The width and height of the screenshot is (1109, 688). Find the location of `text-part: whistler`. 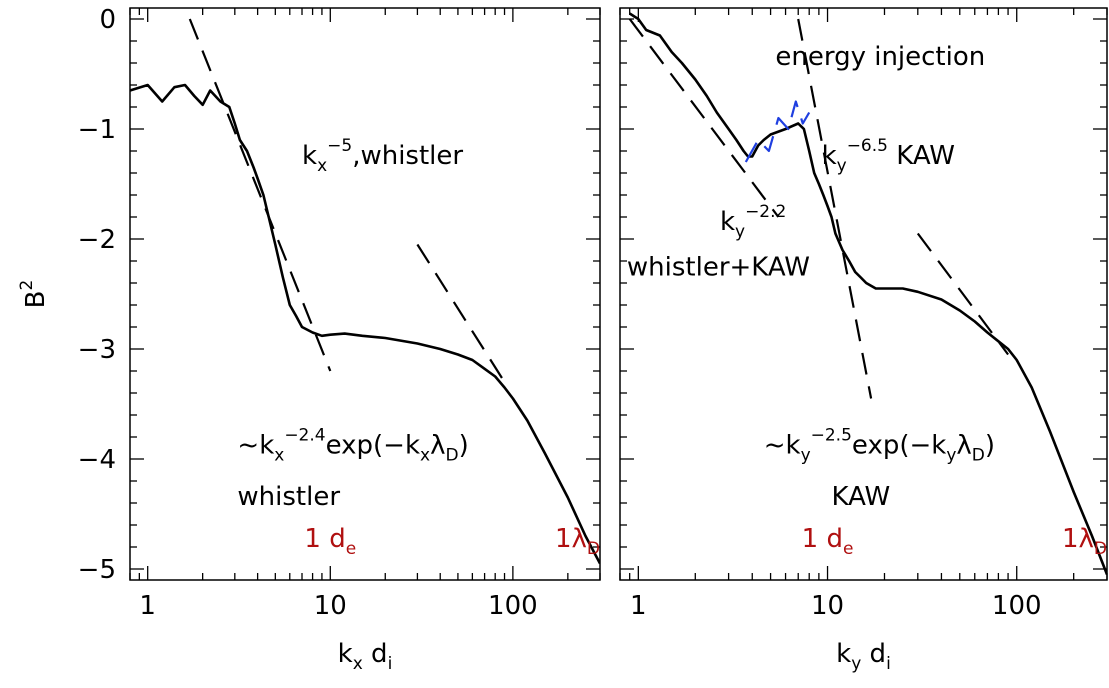

text-part: whistler is located at coordinates (288, 497).